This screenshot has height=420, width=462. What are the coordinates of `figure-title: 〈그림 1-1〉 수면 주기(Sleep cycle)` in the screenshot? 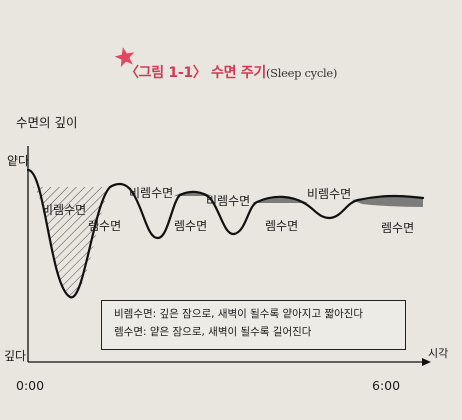 It's located at (231, 72).